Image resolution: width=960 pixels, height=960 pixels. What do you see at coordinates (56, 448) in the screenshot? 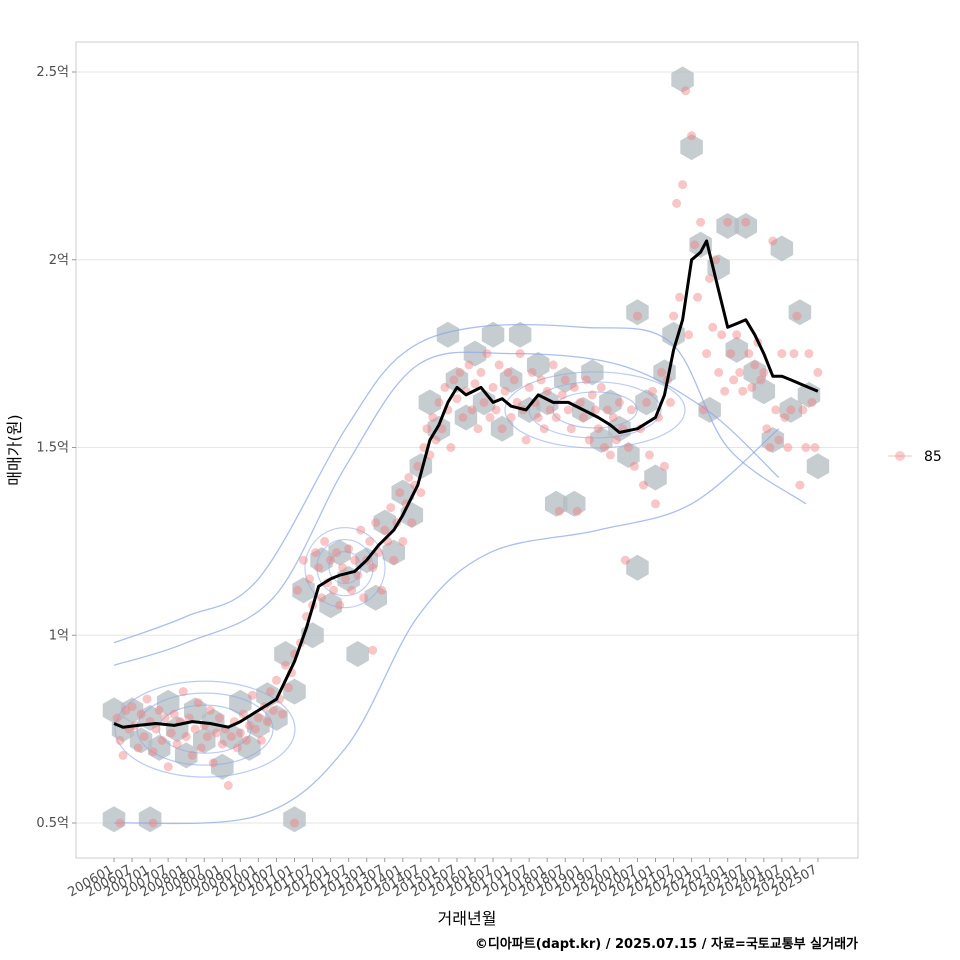
I see `y-axis: 0.5억 1억 1.5억 2억 2.5억` at bounding box center [56, 448].